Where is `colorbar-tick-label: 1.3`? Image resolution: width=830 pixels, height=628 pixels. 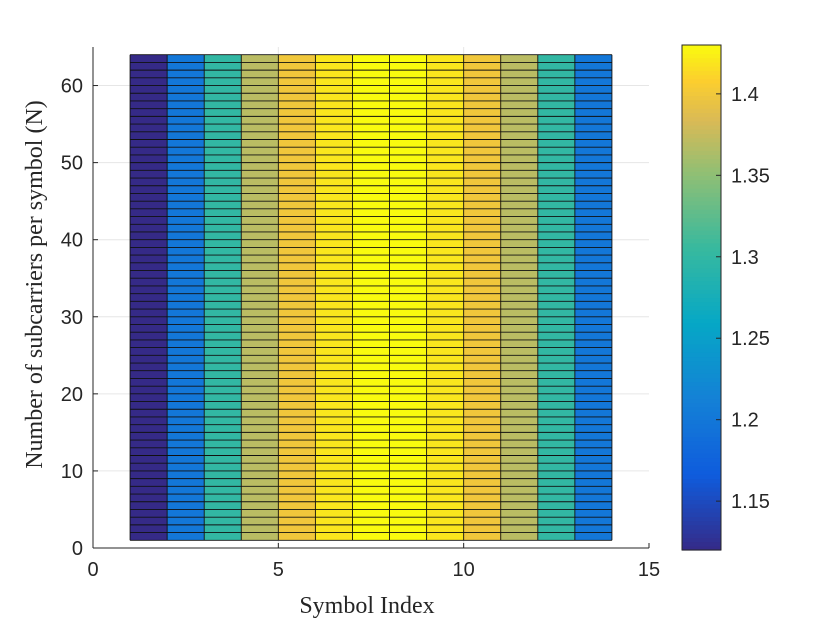
colorbar-tick-label: 1.3 is located at coordinates (745, 258).